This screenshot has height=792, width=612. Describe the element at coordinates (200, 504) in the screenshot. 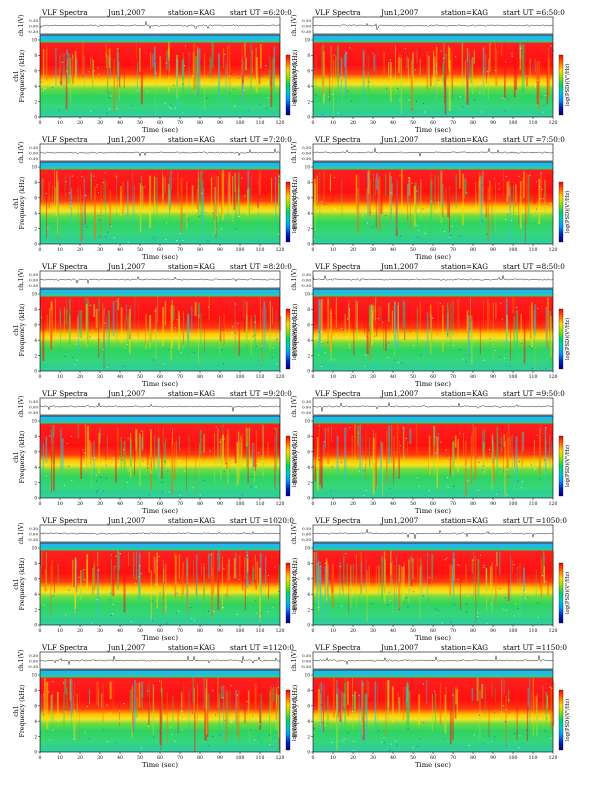

I see `time-tick-label: 80` at that location.